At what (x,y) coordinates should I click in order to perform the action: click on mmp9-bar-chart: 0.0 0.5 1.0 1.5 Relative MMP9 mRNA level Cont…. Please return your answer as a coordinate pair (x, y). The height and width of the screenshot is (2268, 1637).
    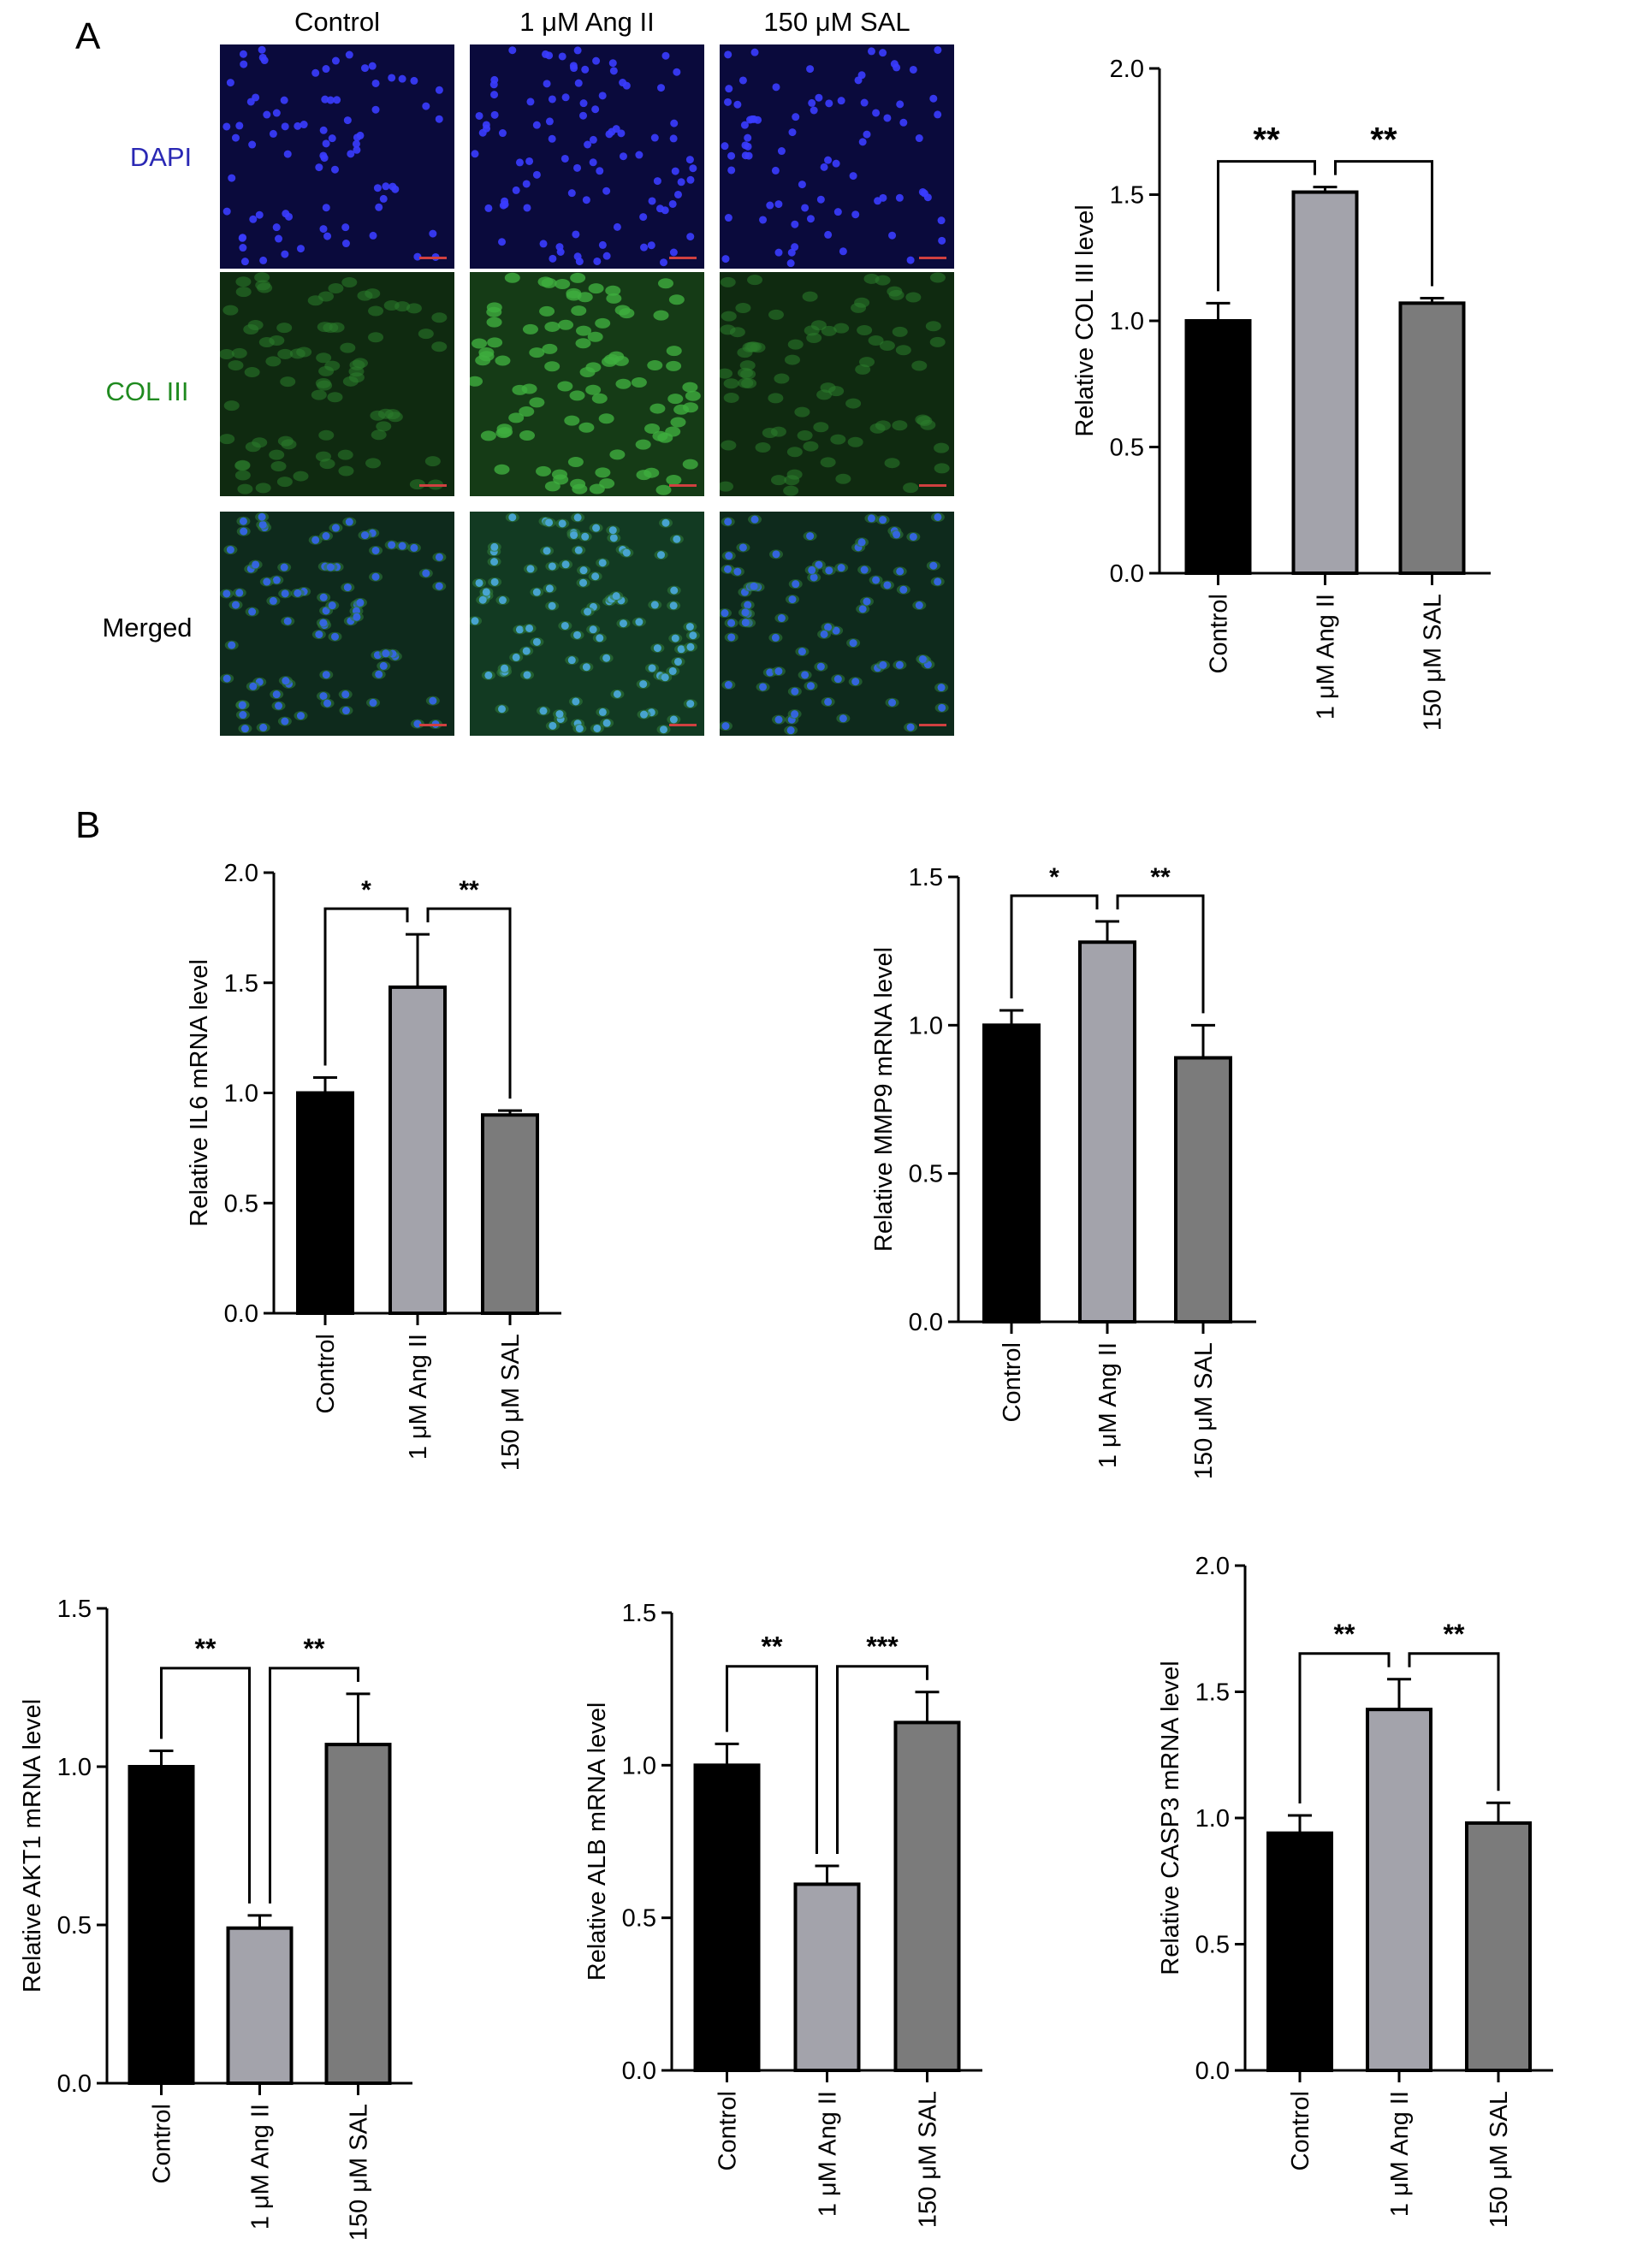
    Looking at the image, I should click on (1063, 1171).